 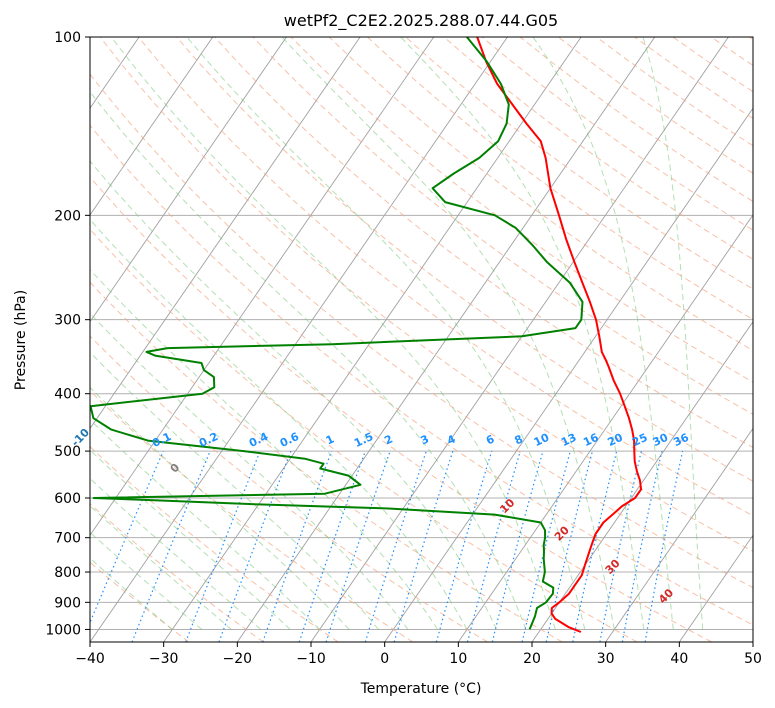 I want to click on x-axis-label: Temperature (°C), so click(x=421, y=689).